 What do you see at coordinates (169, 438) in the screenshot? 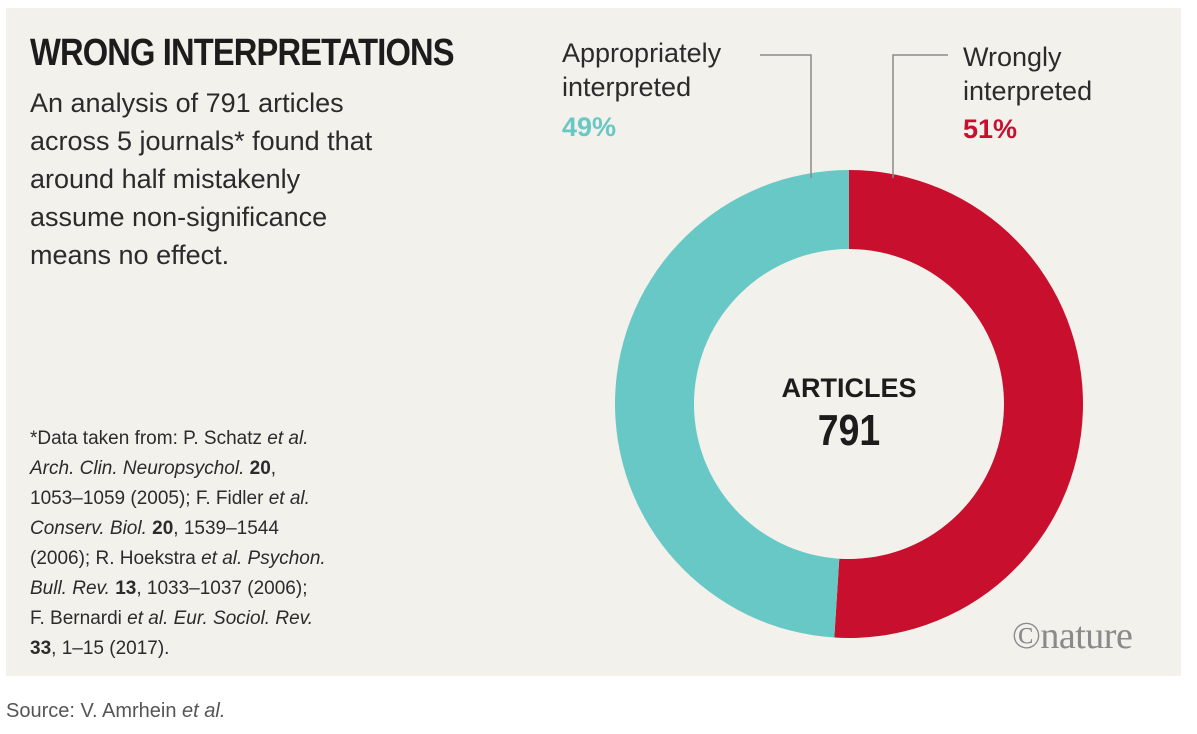
I see `footnote-line: *Data taken from: P. Schatz et al.` at bounding box center [169, 438].